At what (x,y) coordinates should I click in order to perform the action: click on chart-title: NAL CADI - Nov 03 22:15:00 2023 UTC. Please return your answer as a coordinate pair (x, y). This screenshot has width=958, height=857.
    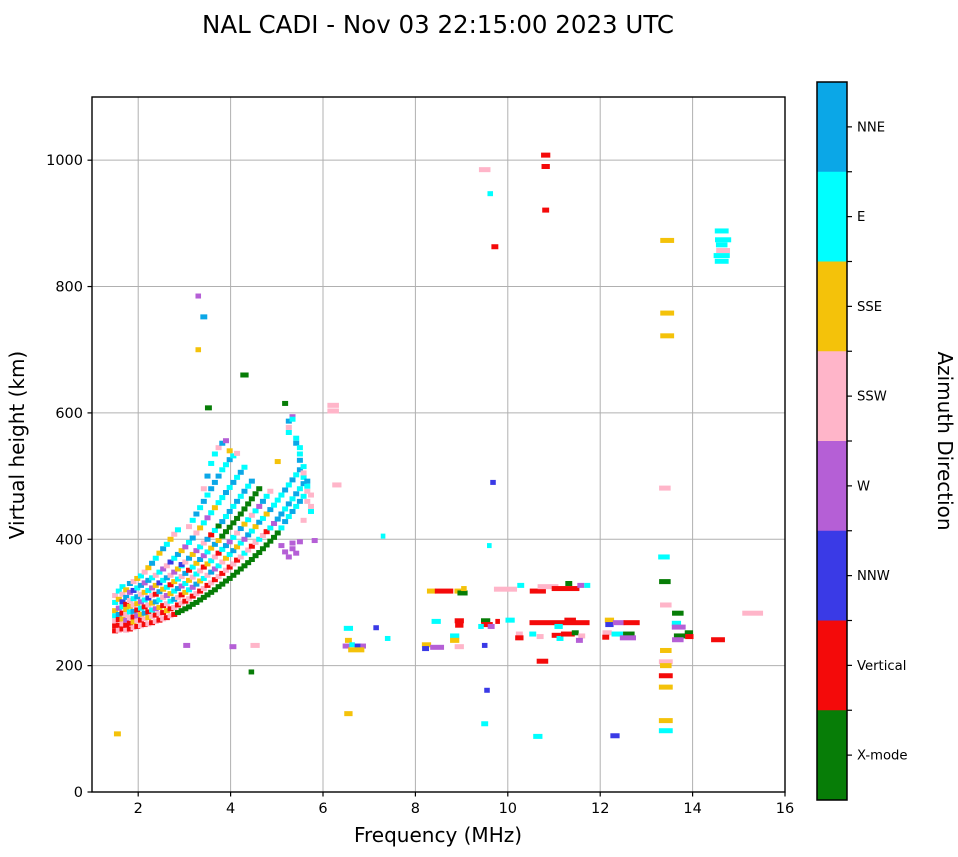
    Looking at the image, I should click on (438, 24).